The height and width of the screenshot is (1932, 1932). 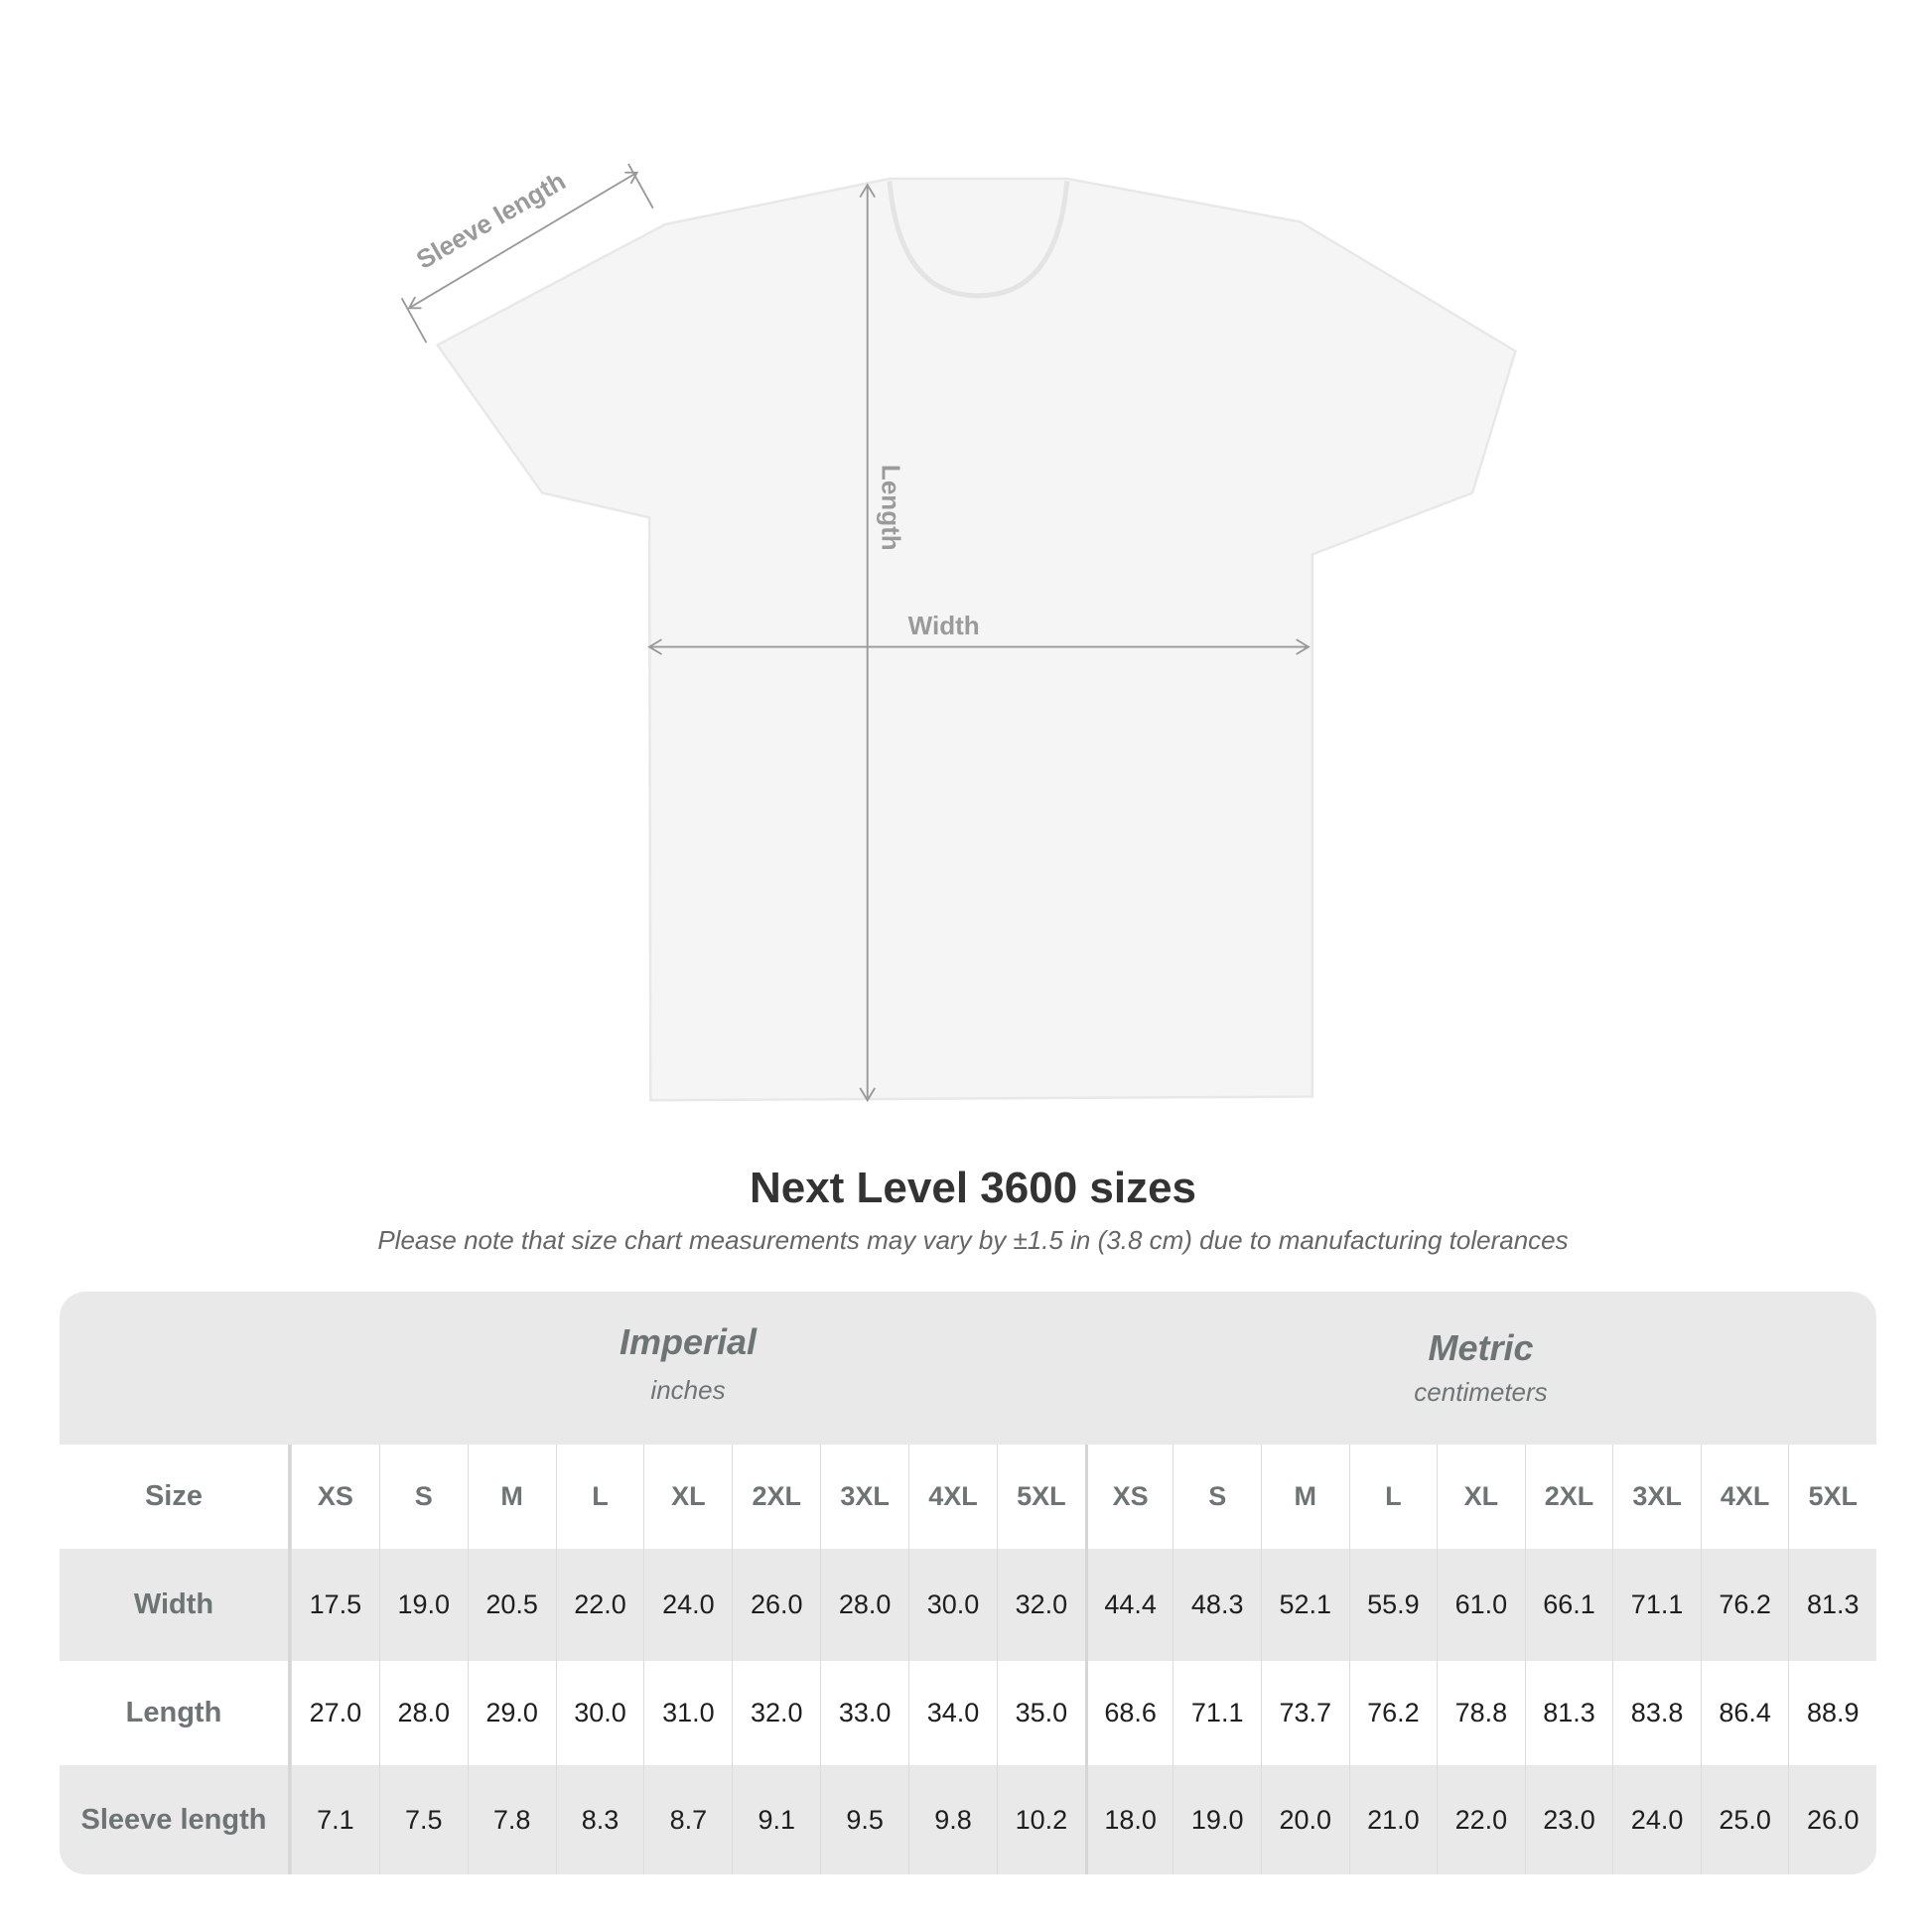 I want to click on metric-value: 83.8, so click(x=1656, y=1713).